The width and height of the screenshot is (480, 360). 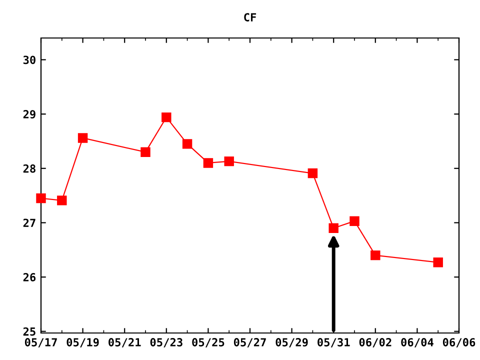 What do you see at coordinates (417, 343) in the screenshot?
I see `x-tick-label: 06/04` at bounding box center [417, 343].